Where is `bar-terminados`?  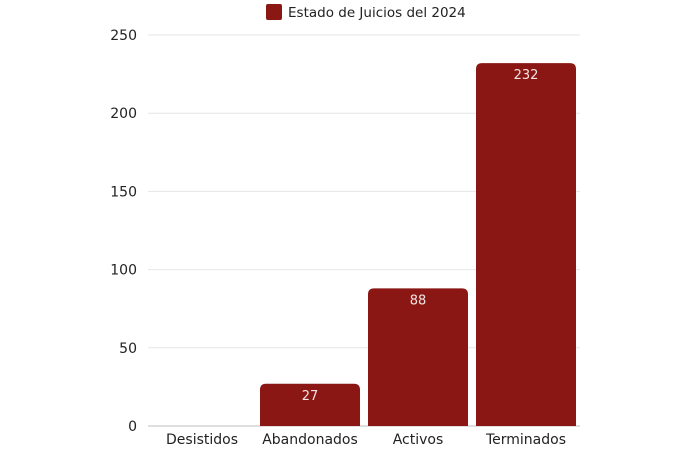 bar-terminados is located at coordinates (526, 244).